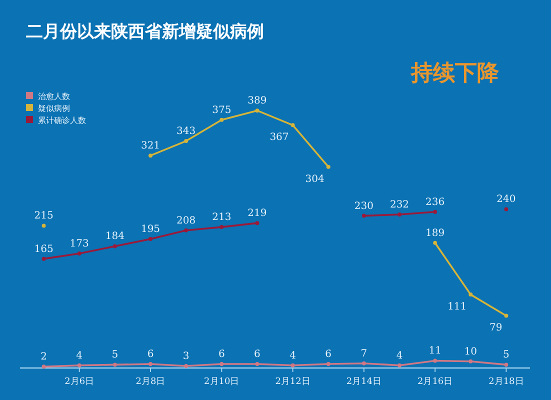  I want to click on data-label: 240, so click(506, 200).